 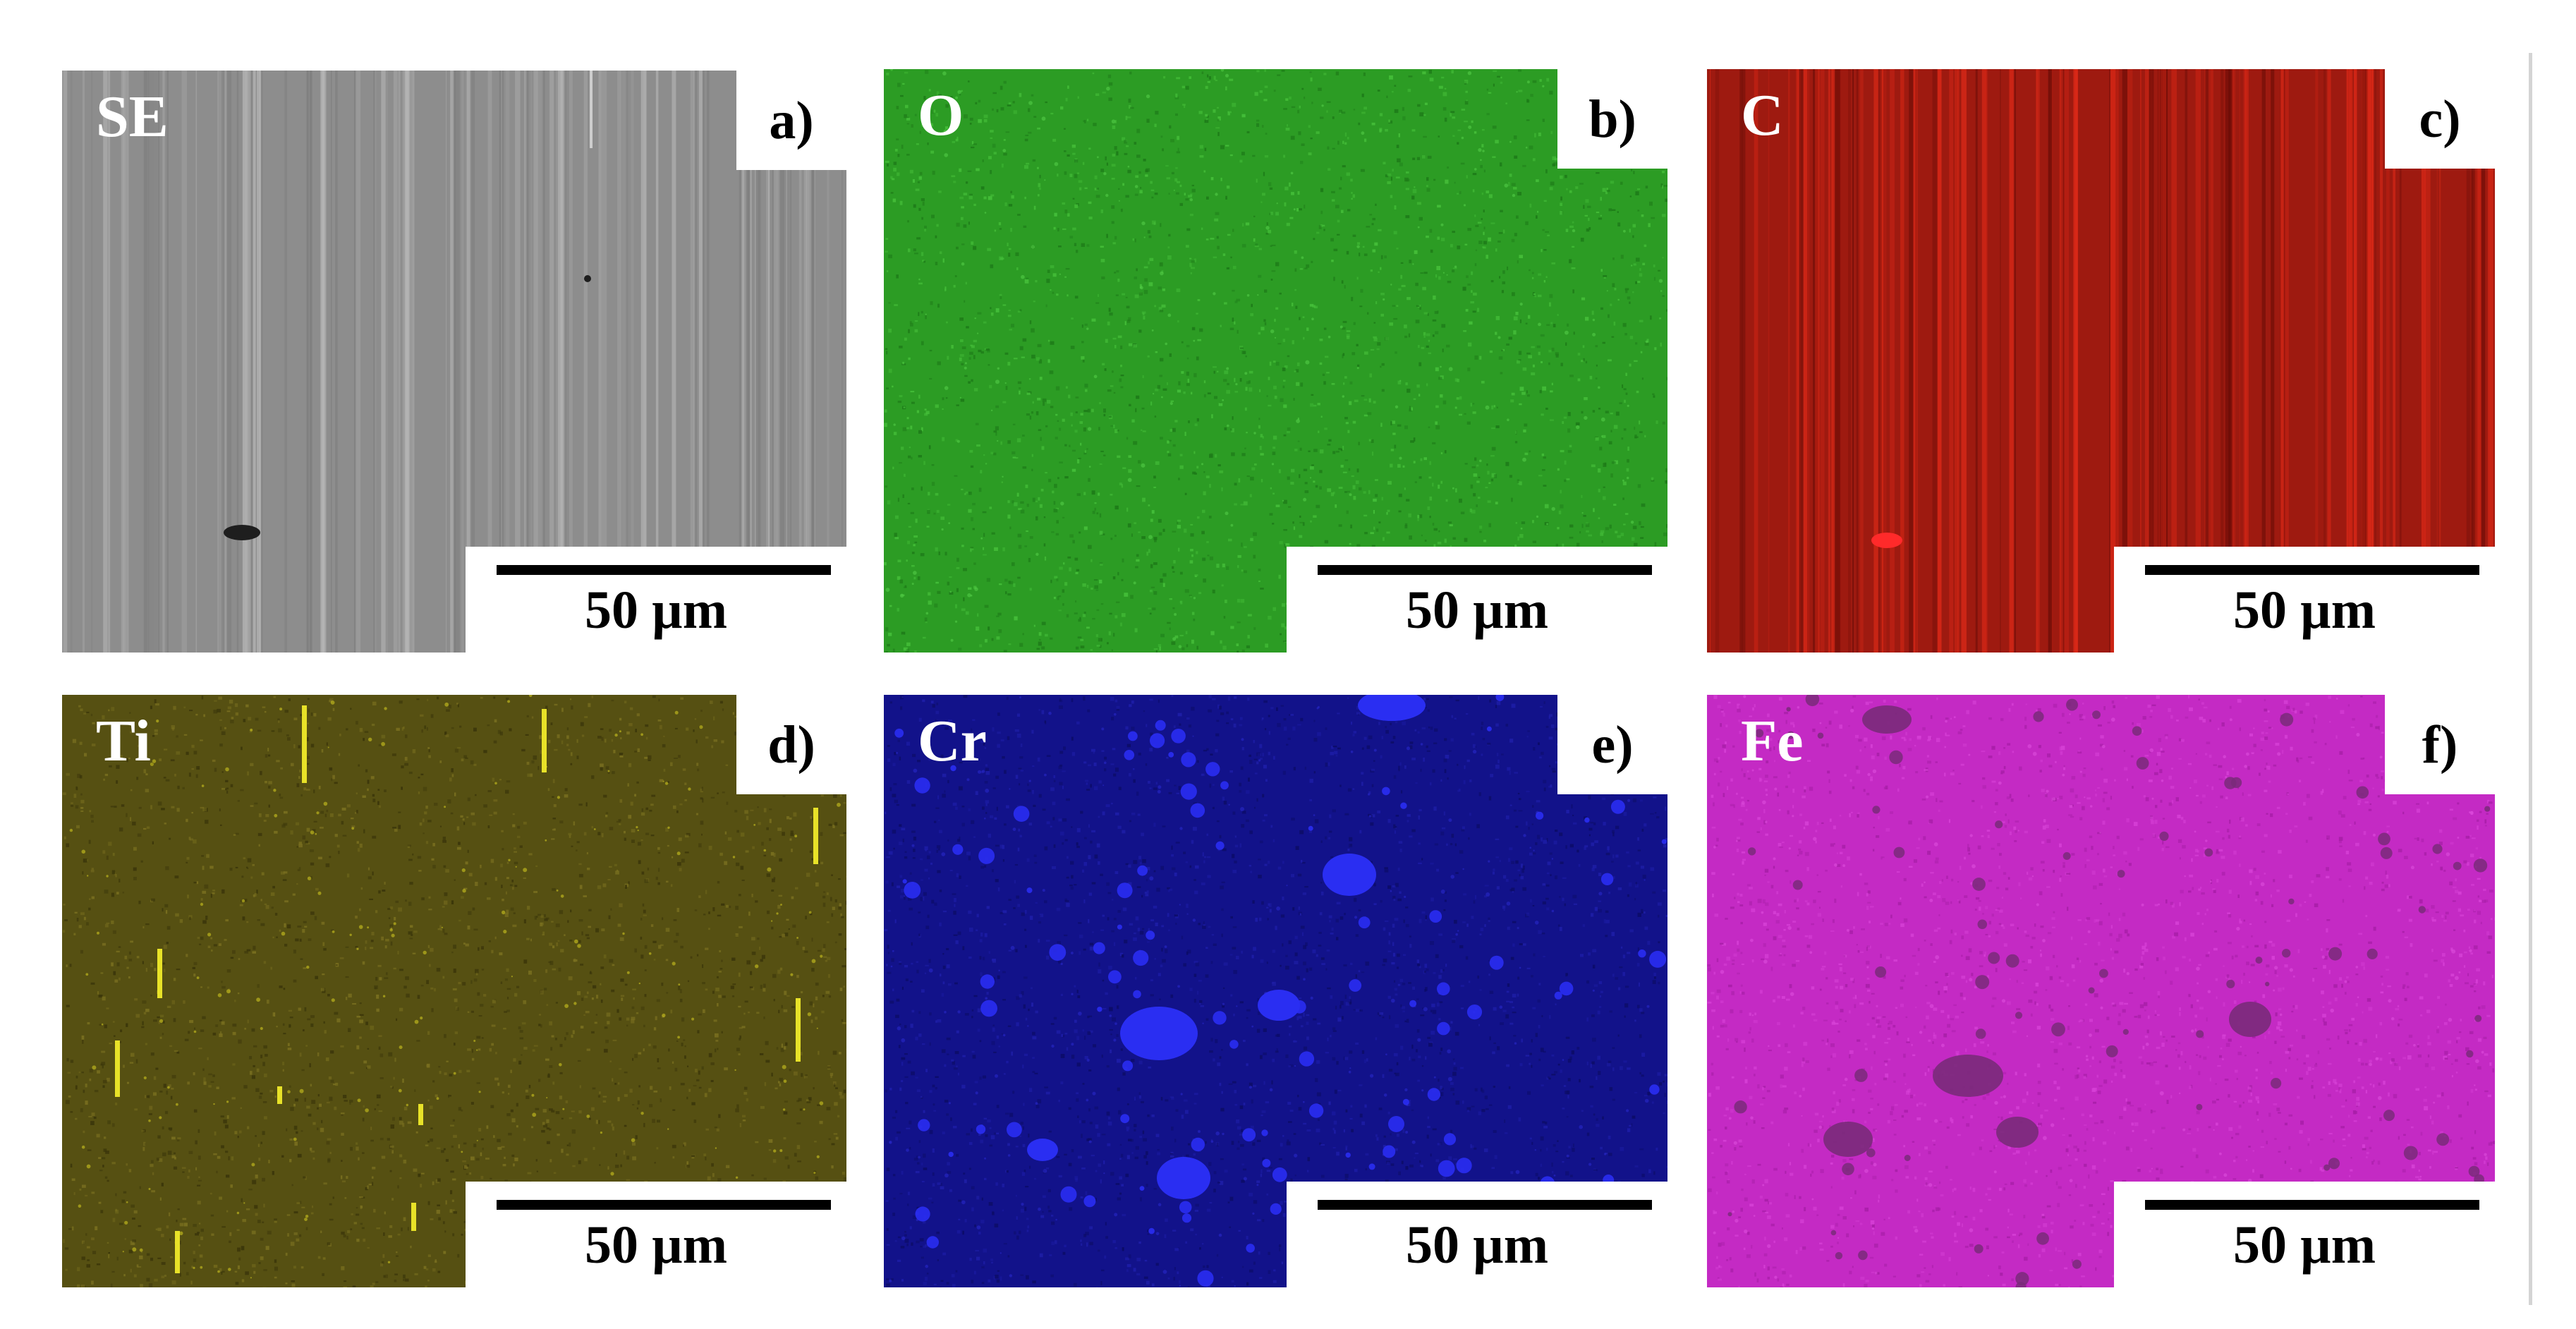 I want to click on panel-letter-a: a), so click(x=791, y=120).